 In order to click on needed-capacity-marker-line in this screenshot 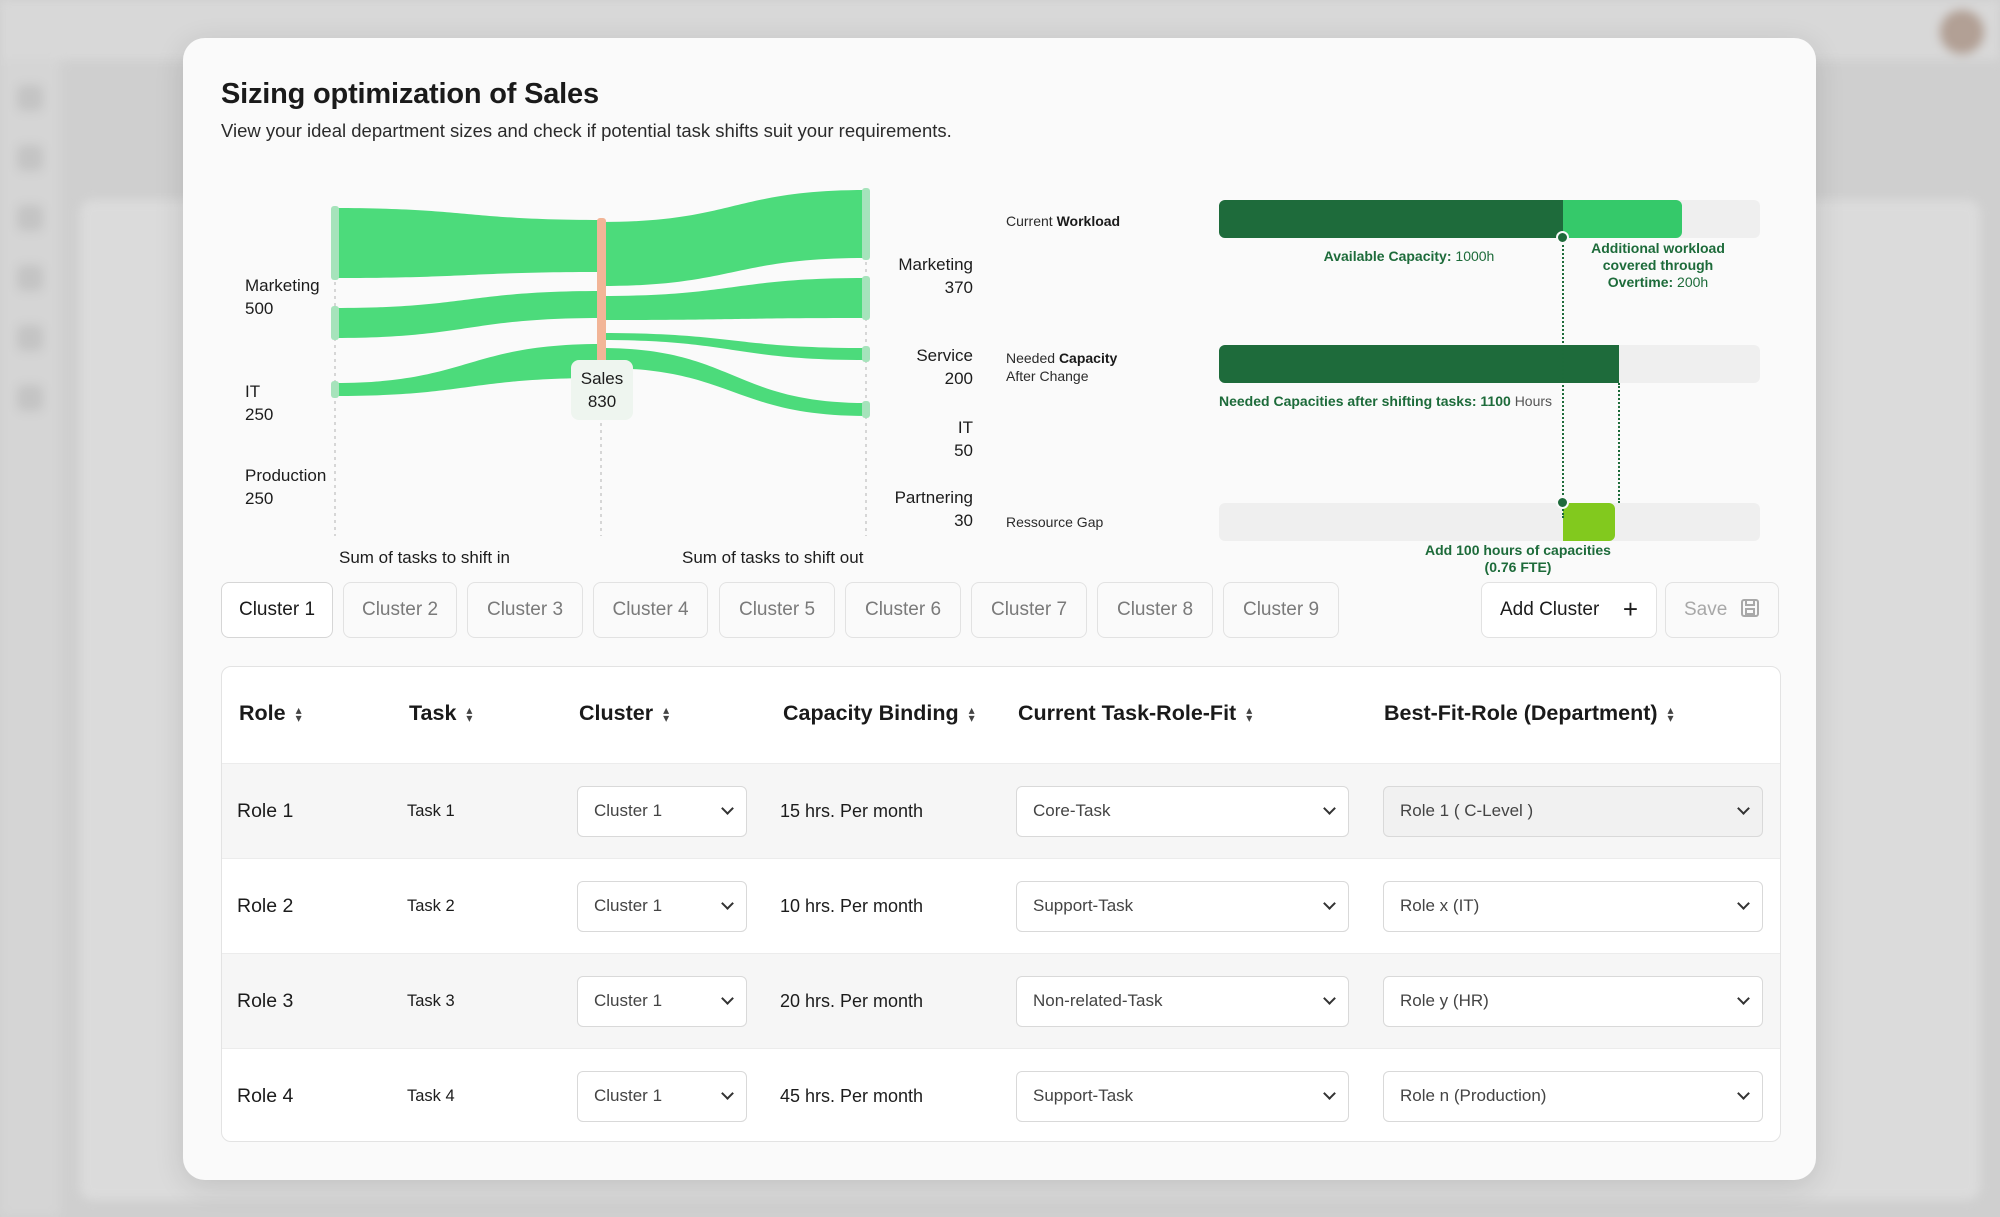, I will do `click(1619, 443)`.